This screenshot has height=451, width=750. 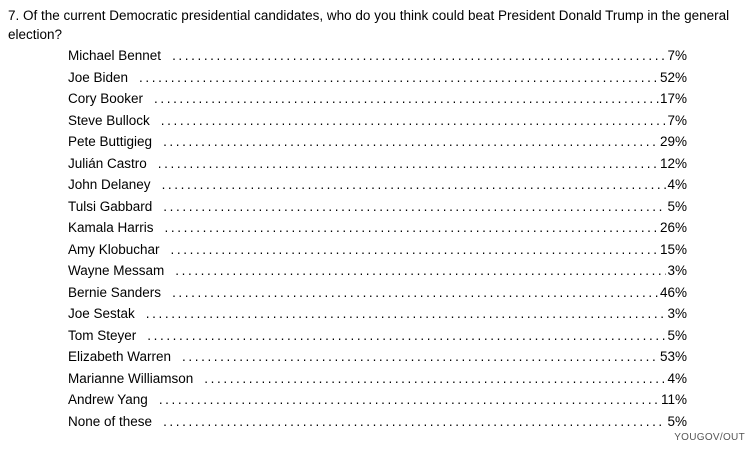 What do you see at coordinates (673, 77) in the screenshot?
I see `percentage-value: 52%` at bounding box center [673, 77].